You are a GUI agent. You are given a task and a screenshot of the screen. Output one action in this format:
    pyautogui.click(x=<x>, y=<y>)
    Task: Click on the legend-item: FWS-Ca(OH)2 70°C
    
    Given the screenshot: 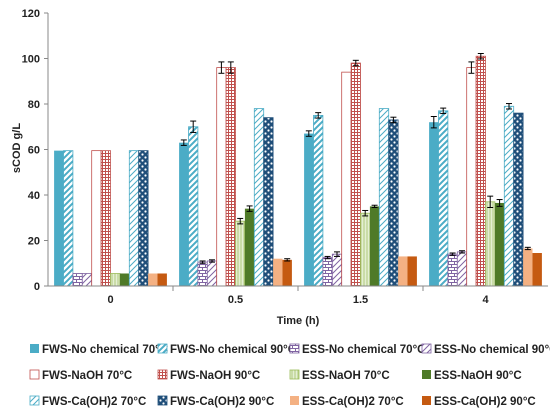 What is the action you would take?
    pyautogui.click(x=87, y=401)
    